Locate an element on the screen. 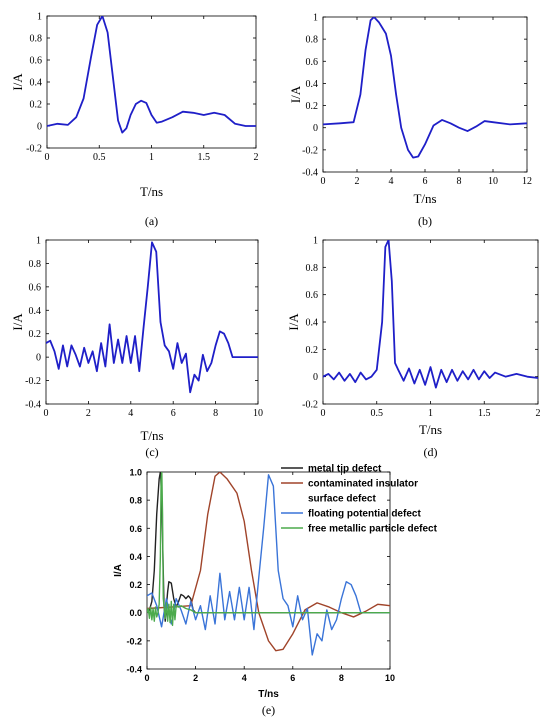 This screenshot has width=550, height=722. y-tick-label: 0.0 is located at coordinates (135, 613).